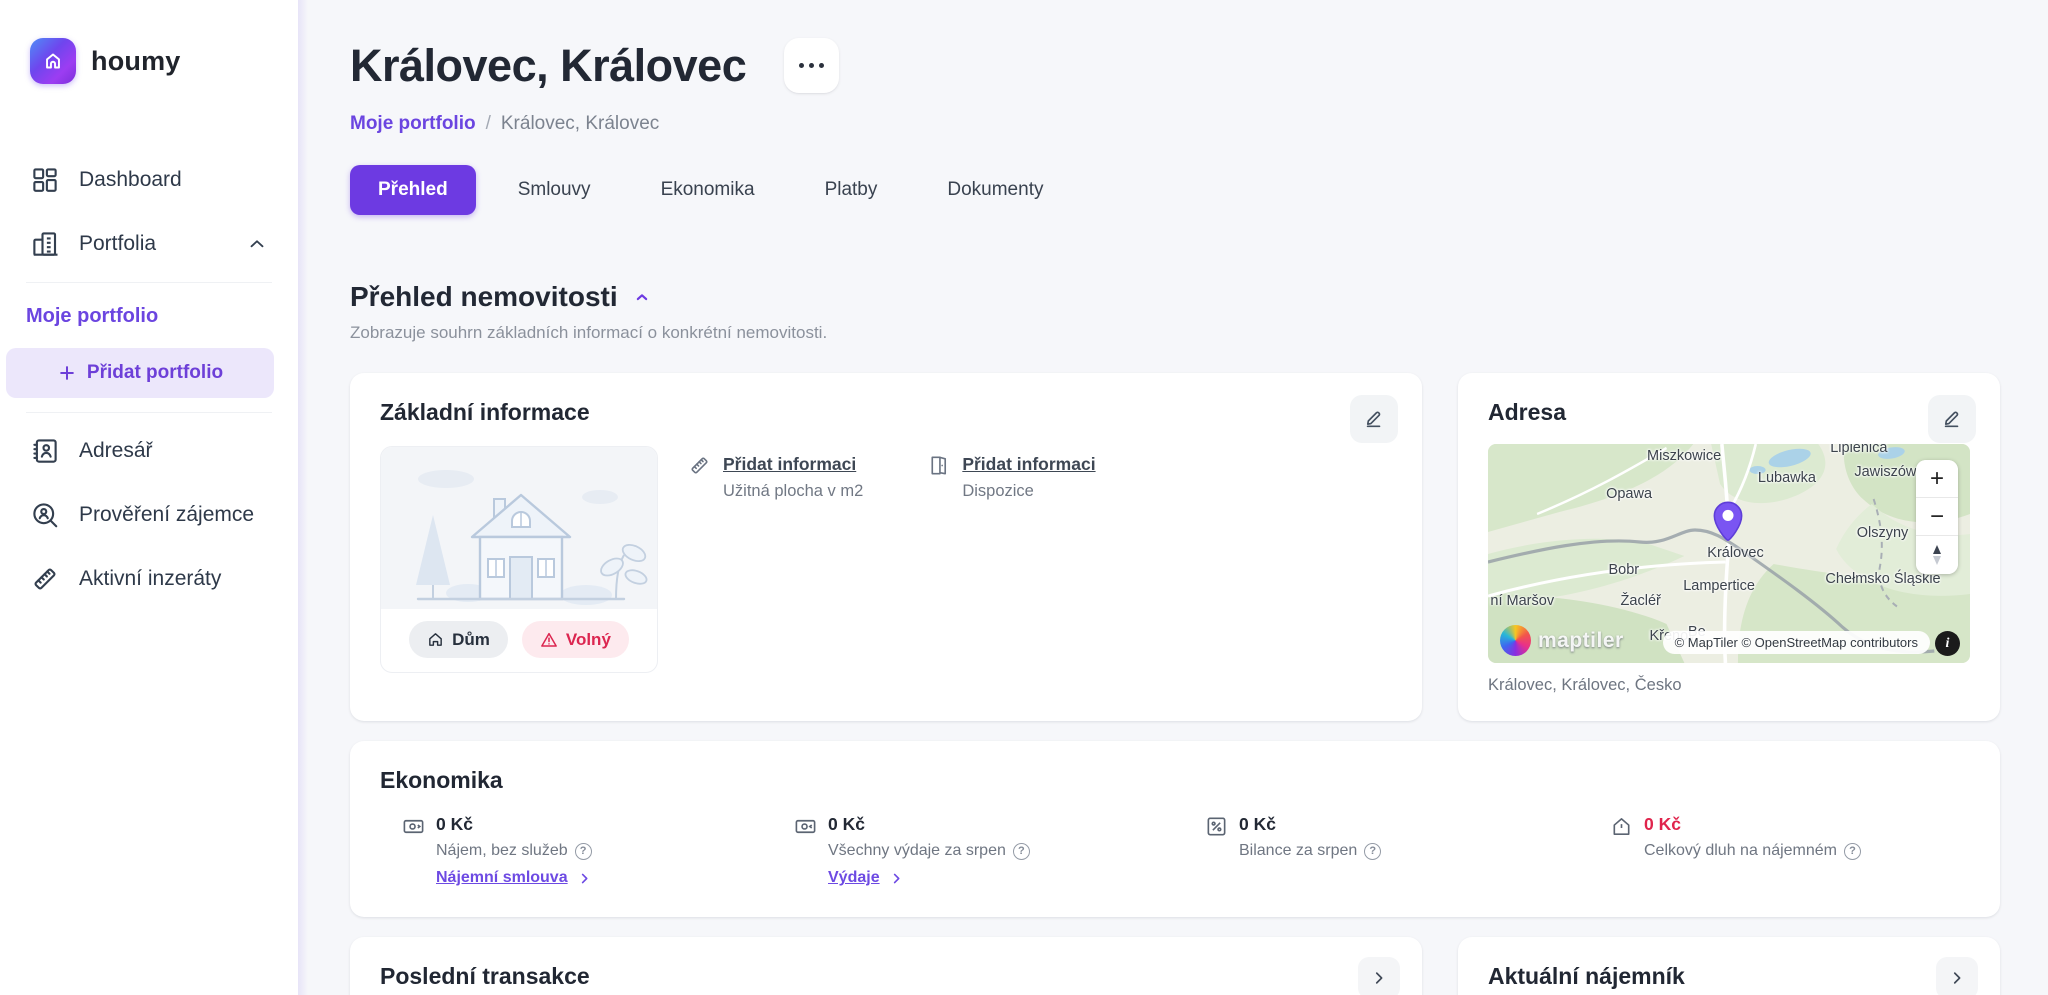 Image resolution: width=2048 pixels, height=995 pixels. Describe the element at coordinates (812, 65) in the screenshot. I see `more-options-button` at that location.